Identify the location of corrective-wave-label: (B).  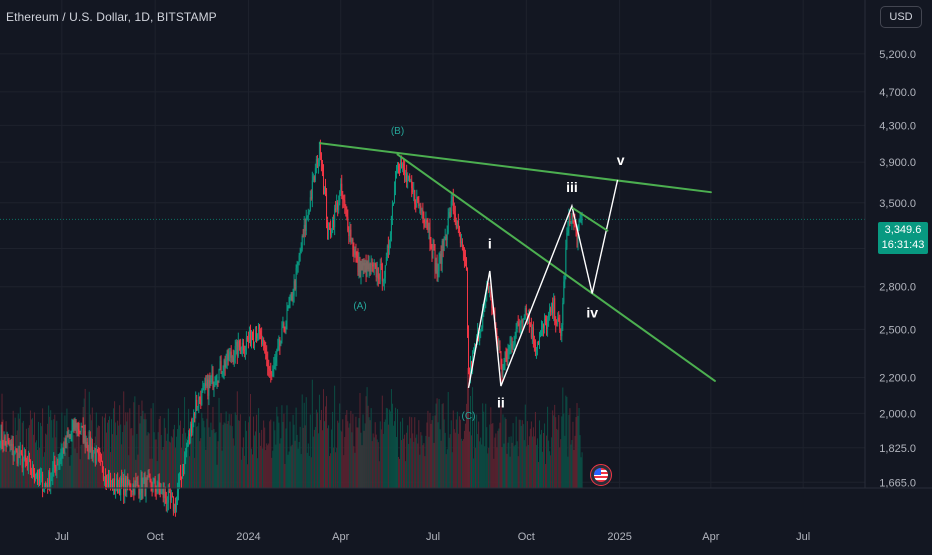
(397, 131).